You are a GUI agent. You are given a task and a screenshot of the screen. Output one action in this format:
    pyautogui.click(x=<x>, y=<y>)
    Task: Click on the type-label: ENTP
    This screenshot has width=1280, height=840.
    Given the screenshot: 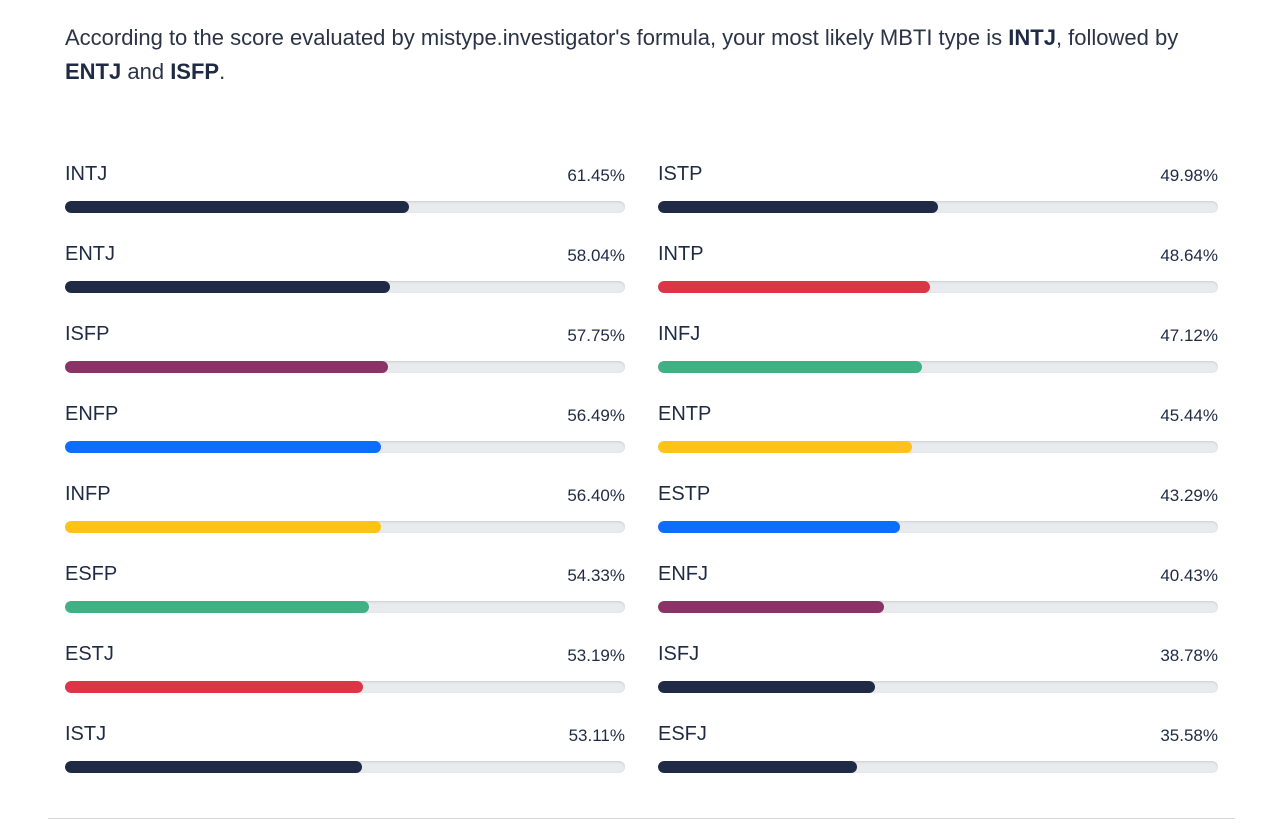 What is the action you would take?
    pyautogui.click(x=685, y=414)
    